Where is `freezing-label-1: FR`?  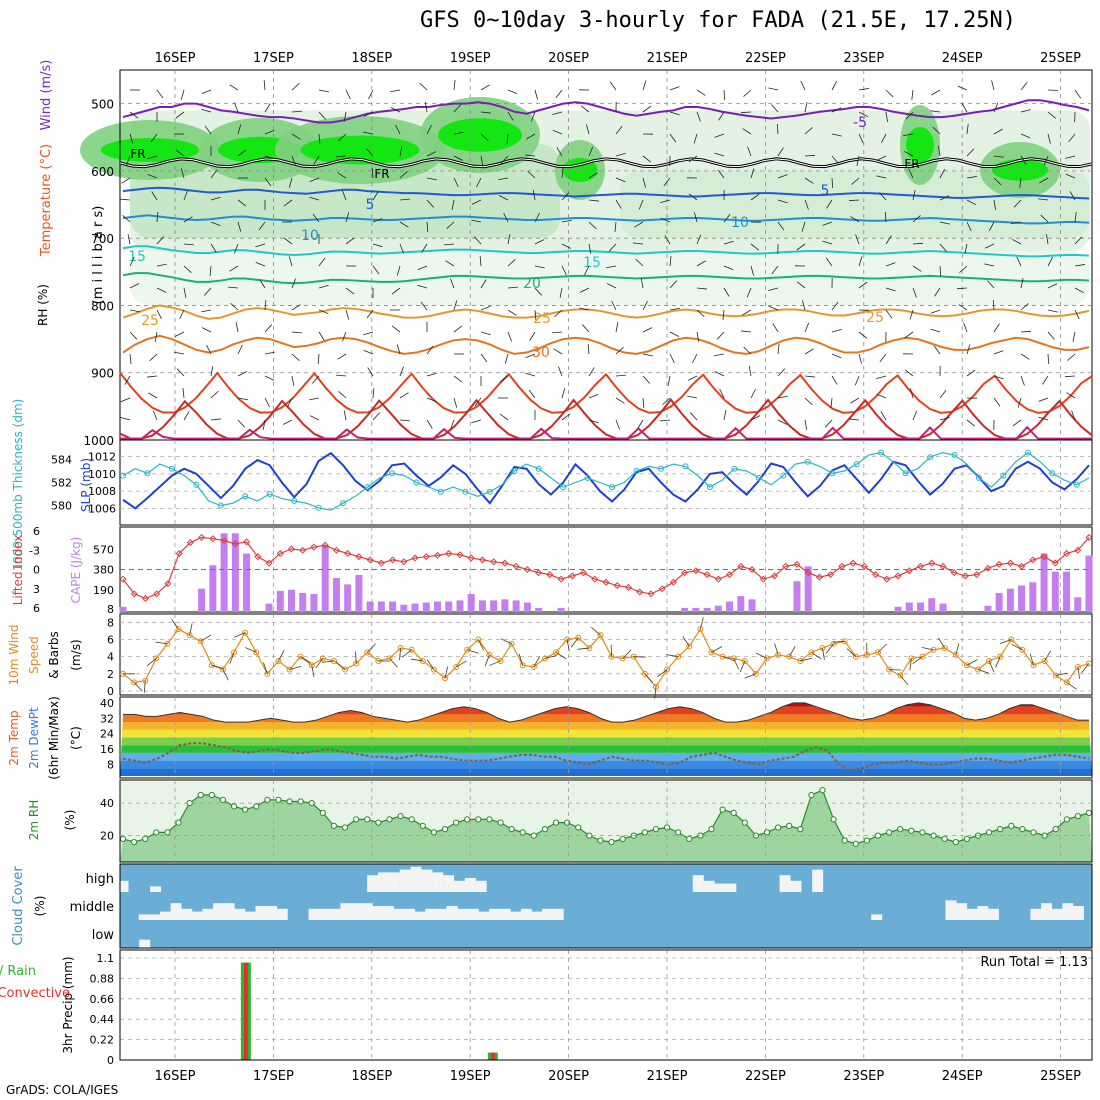
freezing-label-1: FR is located at coordinates (381, 174).